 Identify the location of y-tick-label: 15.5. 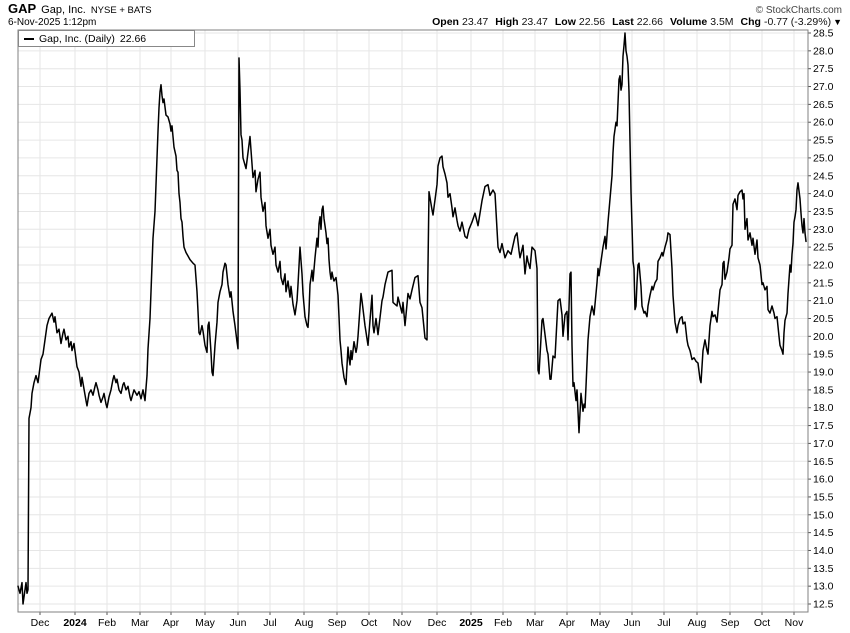
(823, 497).